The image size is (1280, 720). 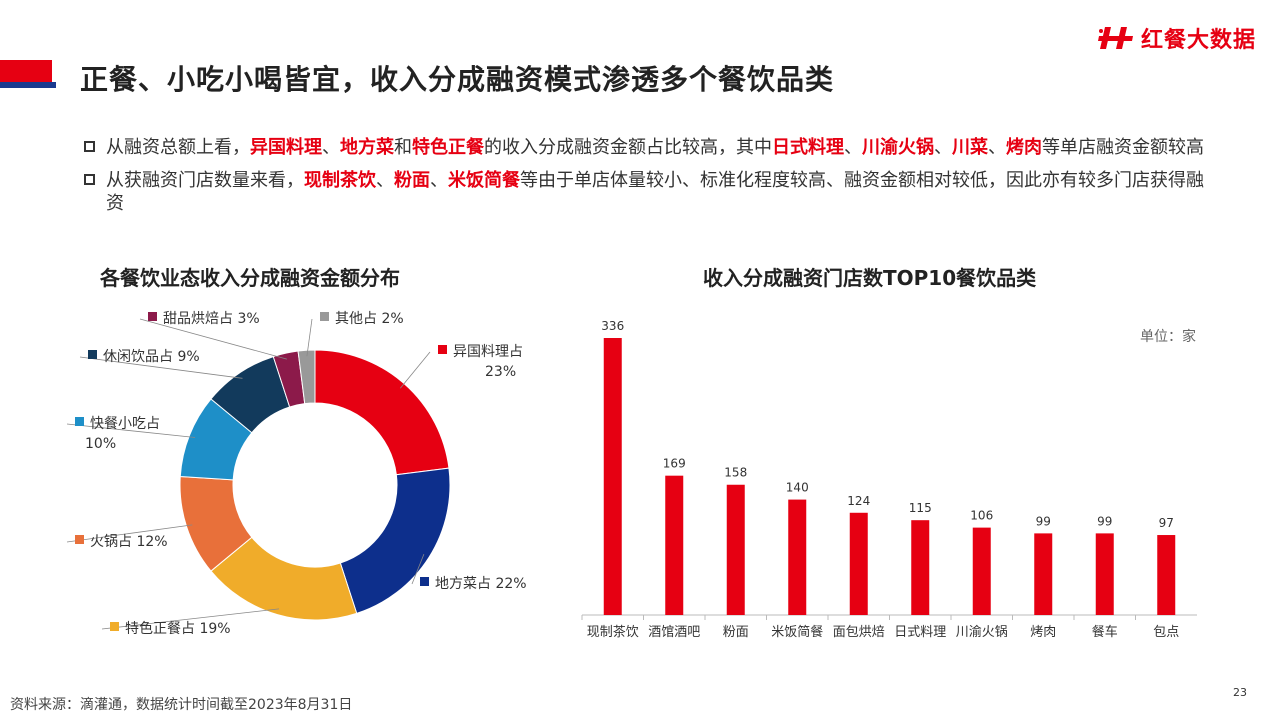 I want to click on x-tick-label: 粉面, so click(x=736, y=632).